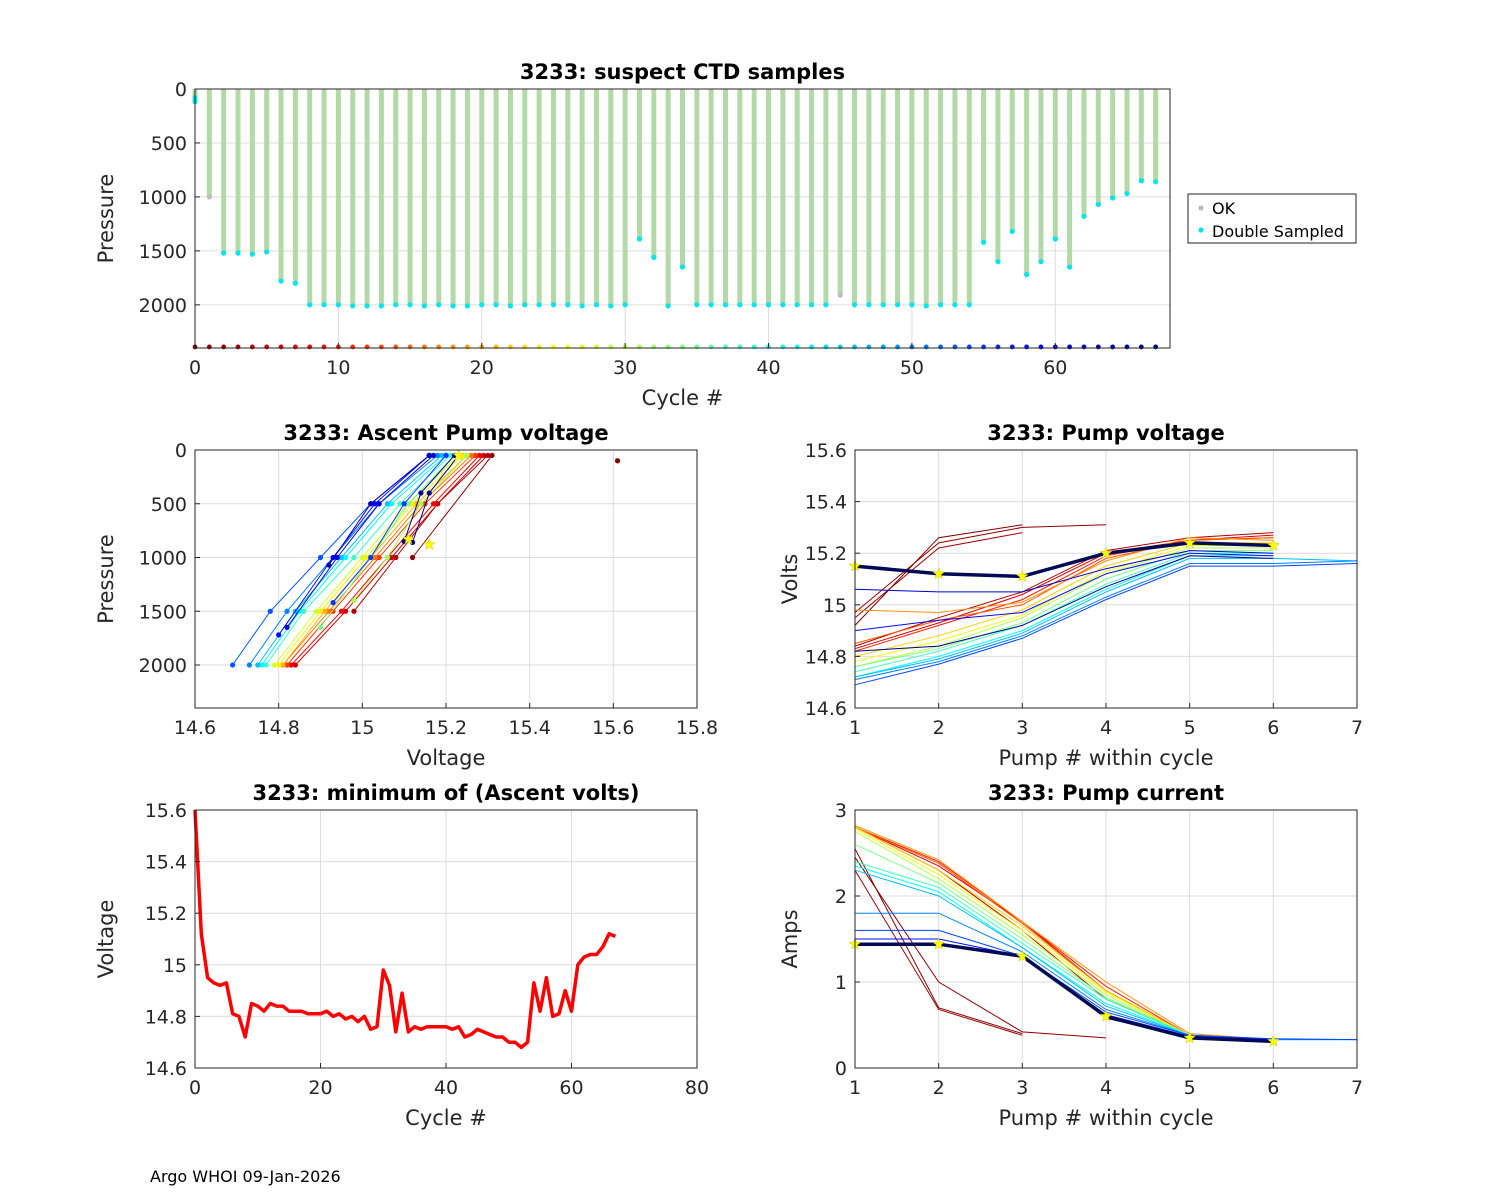 The image size is (1500, 1200). Describe the element at coordinates (1106, 1118) in the screenshot. I see `pumpc-xlabel: Pump # within cycle` at that location.